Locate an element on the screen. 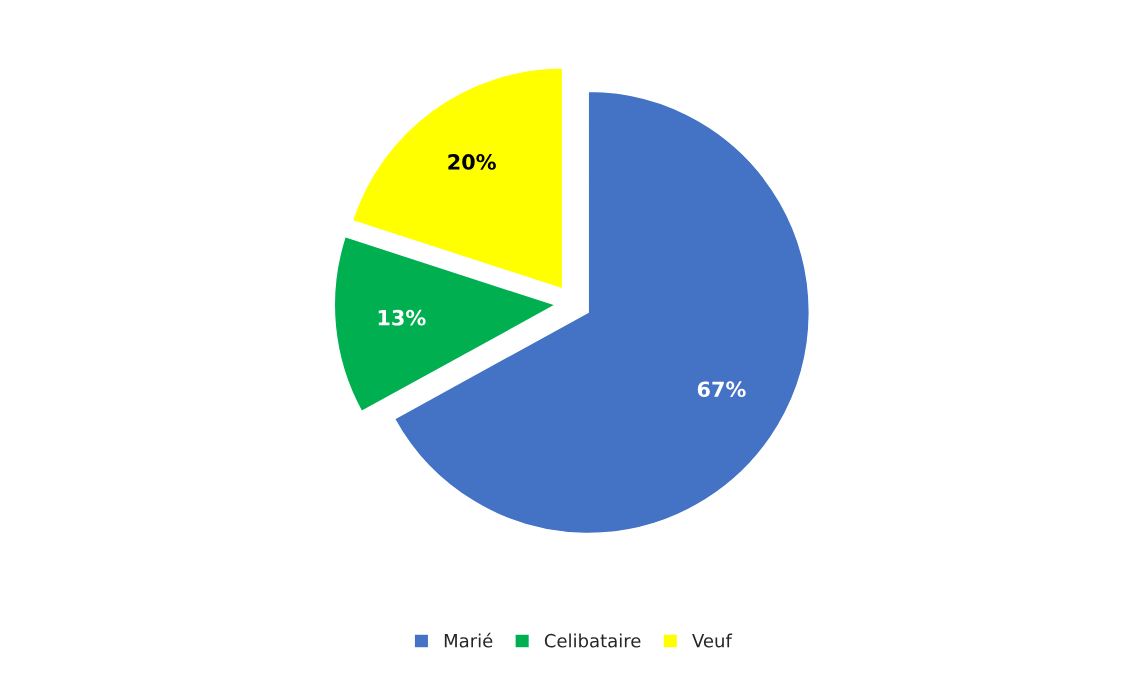  legend-label: Veuf is located at coordinates (712, 640).